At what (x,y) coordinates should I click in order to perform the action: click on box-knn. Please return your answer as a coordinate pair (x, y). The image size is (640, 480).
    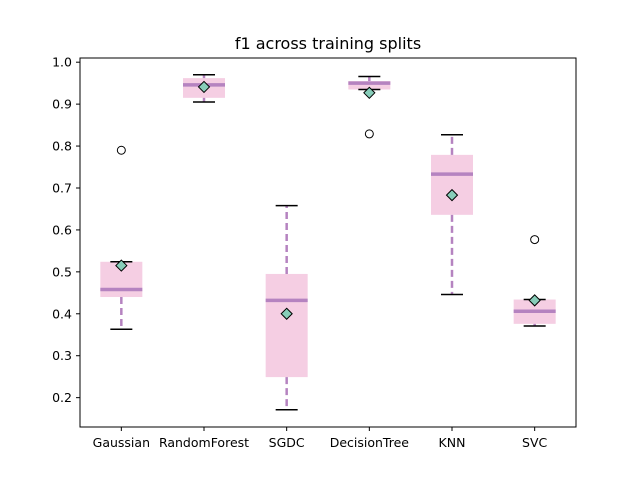
    Looking at the image, I should click on (452, 184).